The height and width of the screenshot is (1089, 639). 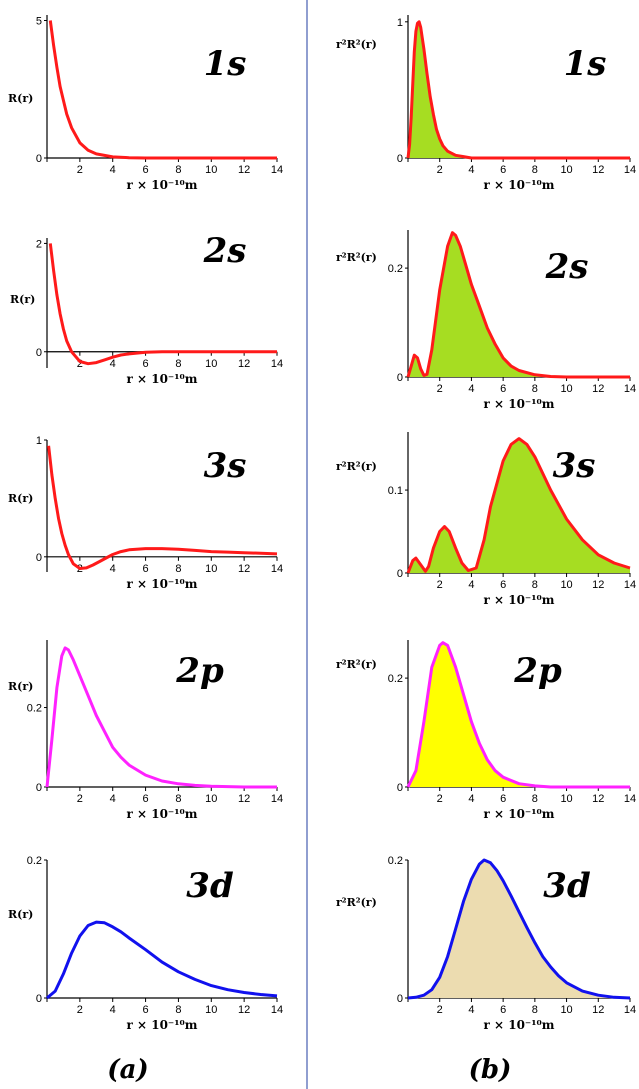 I want to click on chart-a2s: 2 4 6 8 10 12 14 0 2 r × 10⁻¹⁰m R(r) 2s, so click(x=146, y=308).